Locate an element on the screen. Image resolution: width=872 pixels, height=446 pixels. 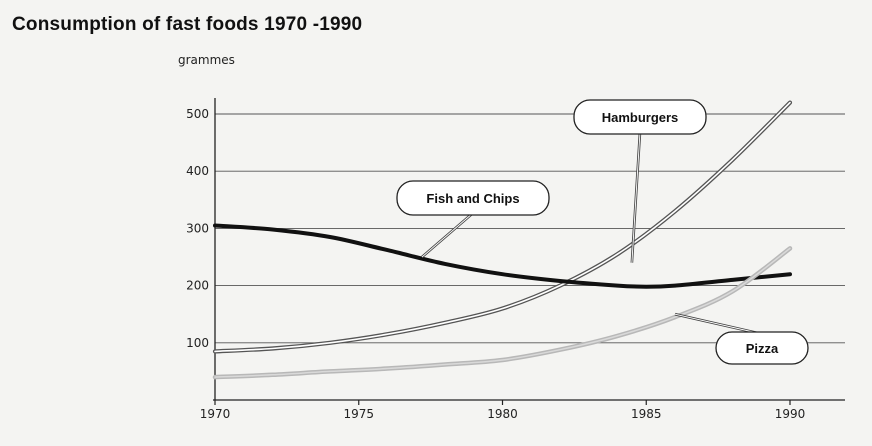
y-tick-label-500: 500 is located at coordinates (197, 114).